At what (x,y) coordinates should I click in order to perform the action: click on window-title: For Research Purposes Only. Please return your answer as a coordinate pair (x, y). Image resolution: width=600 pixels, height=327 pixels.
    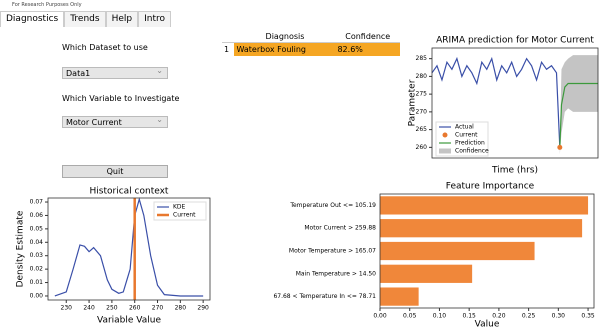
    Looking at the image, I should click on (47, 5).